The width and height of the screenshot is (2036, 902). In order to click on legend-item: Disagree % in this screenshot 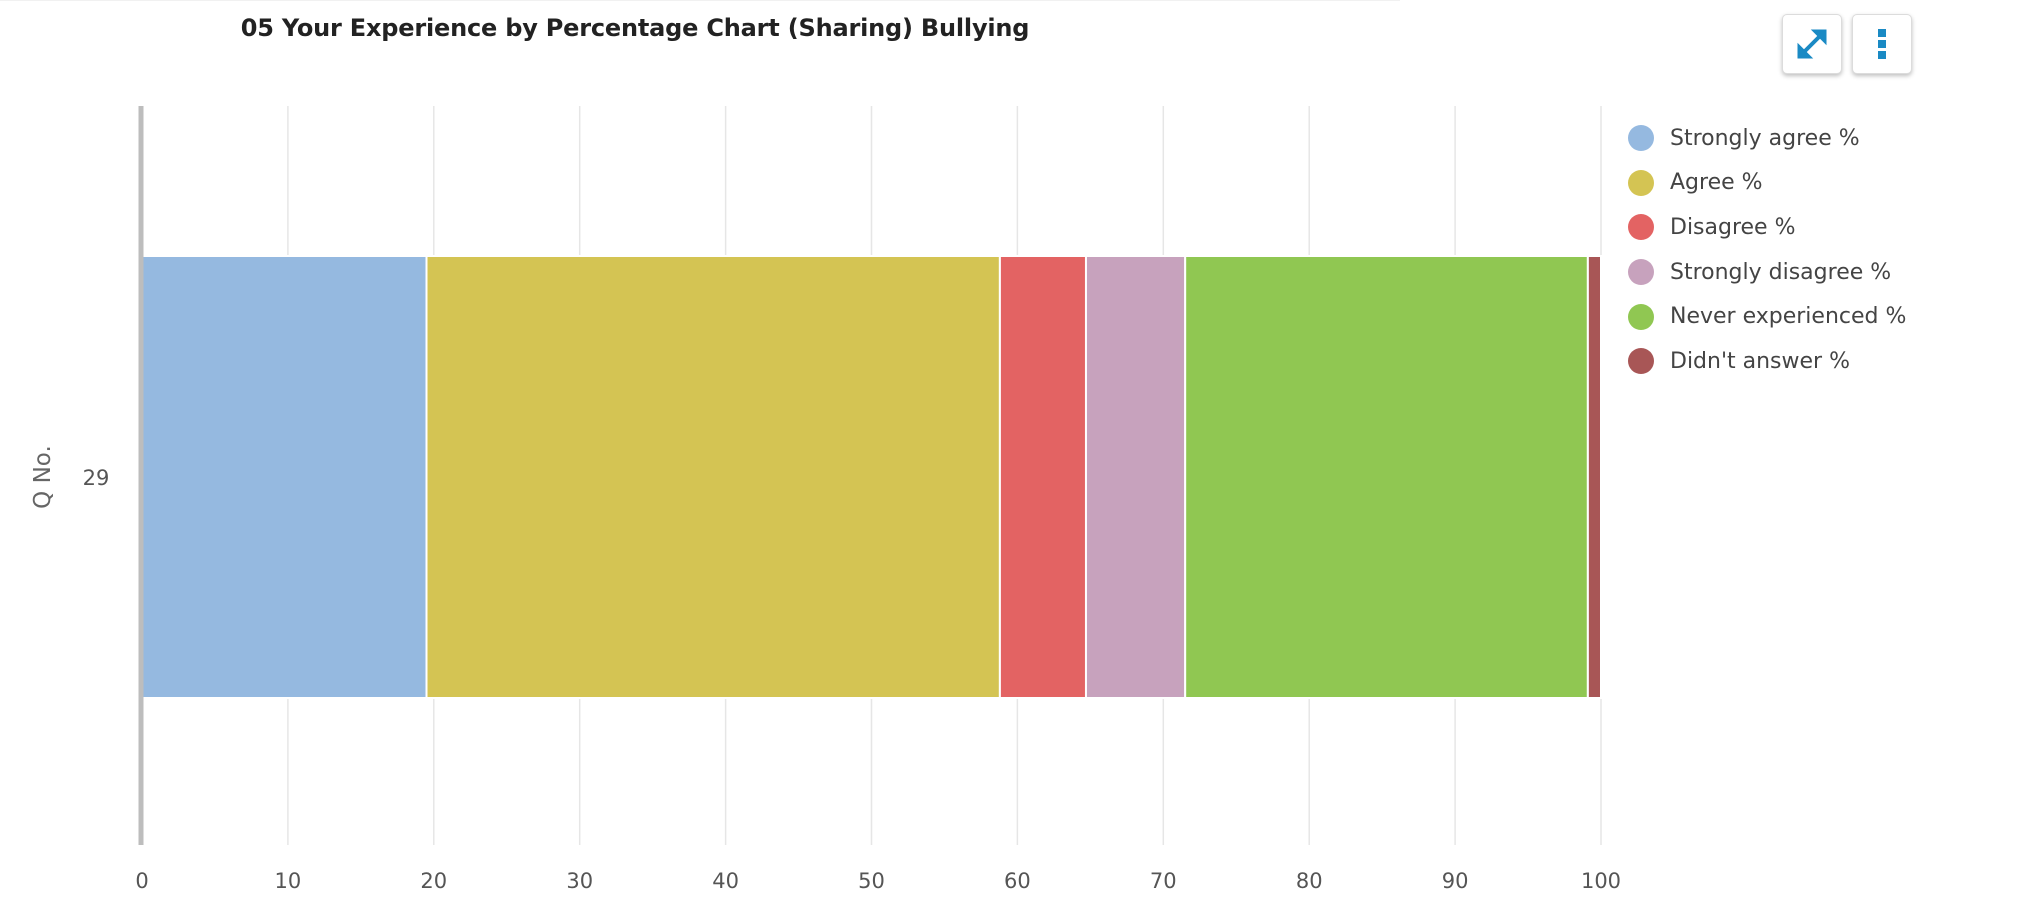, I will do `click(1767, 227)`.